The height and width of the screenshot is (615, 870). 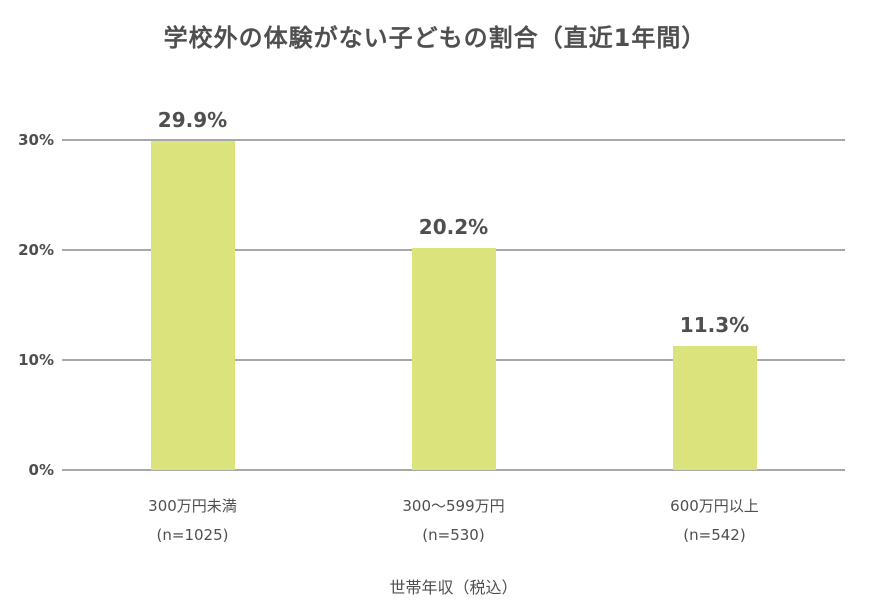 What do you see at coordinates (36, 250) in the screenshot?
I see `y-tick-label: 20%` at bounding box center [36, 250].